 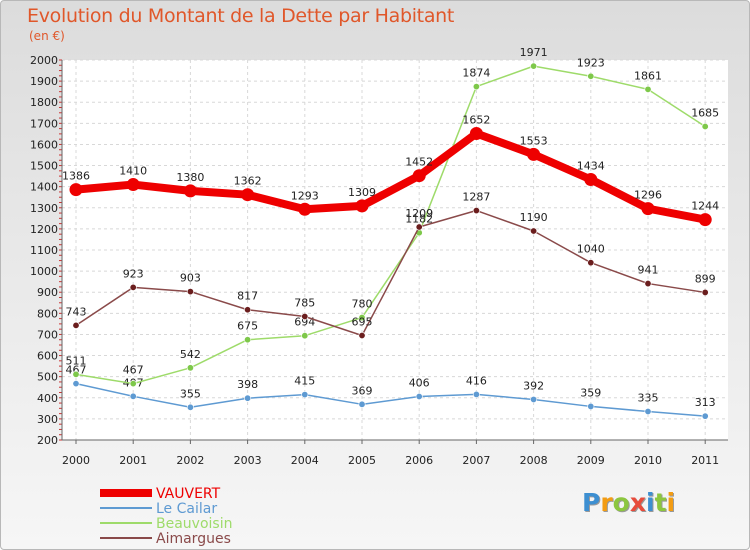 What do you see at coordinates (190, 393) in the screenshot?
I see `data-label-le-cailar: 355` at bounding box center [190, 393].